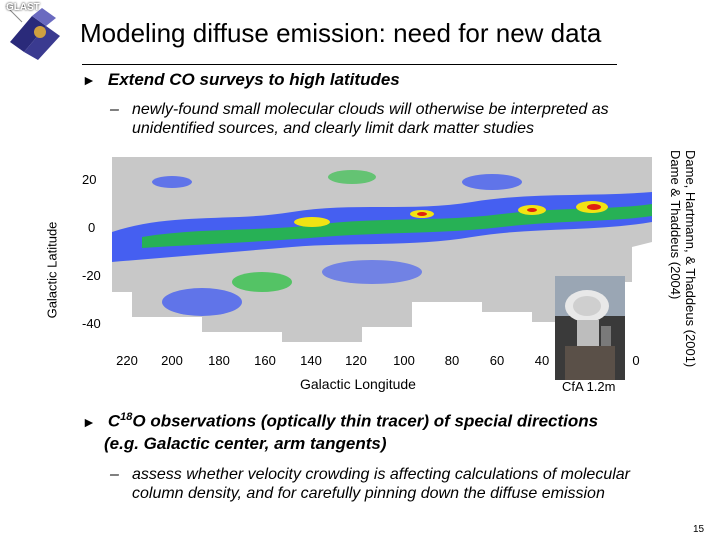 This screenshot has width=720, height=540. I want to click on telescope-photo, so click(590, 328).